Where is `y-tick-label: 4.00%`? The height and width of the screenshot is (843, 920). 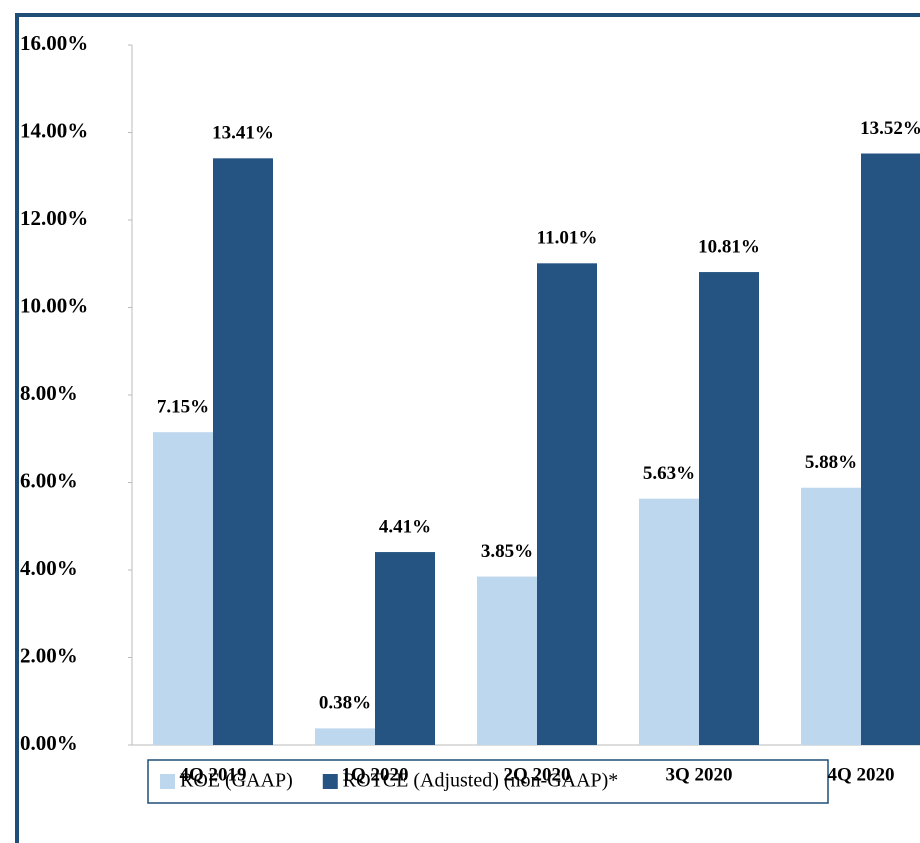
y-tick-label: 4.00% is located at coordinates (49, 568).